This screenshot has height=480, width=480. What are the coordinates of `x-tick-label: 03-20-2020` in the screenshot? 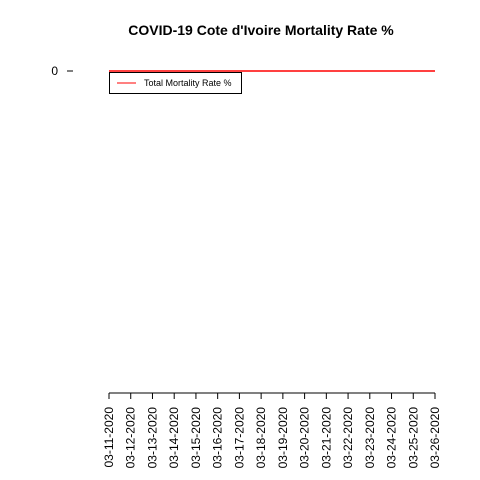 It's located at (305, 438).